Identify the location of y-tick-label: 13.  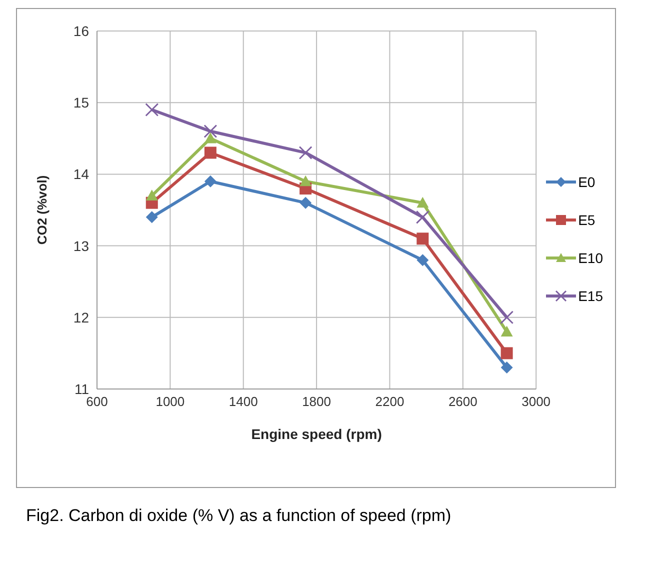
(81, 246).